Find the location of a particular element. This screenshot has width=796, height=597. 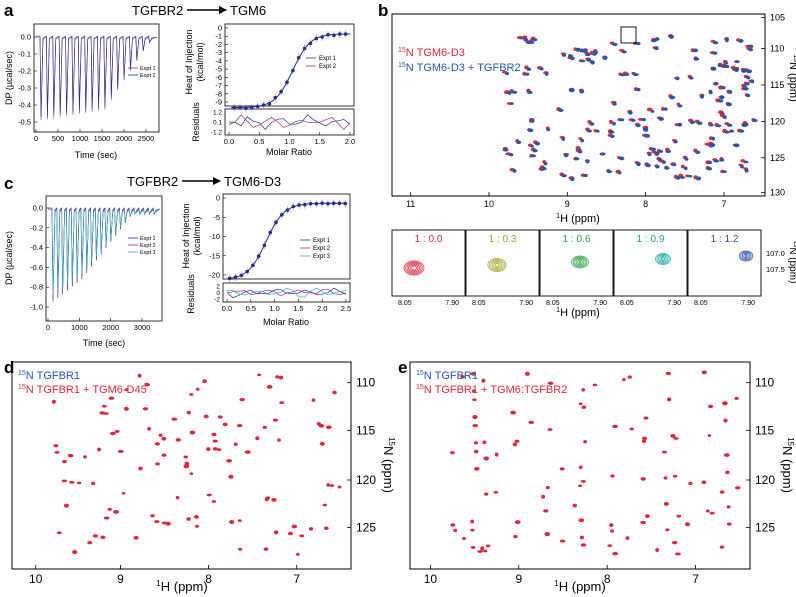

panel-d-label: d is located at coordinates (9, 367).